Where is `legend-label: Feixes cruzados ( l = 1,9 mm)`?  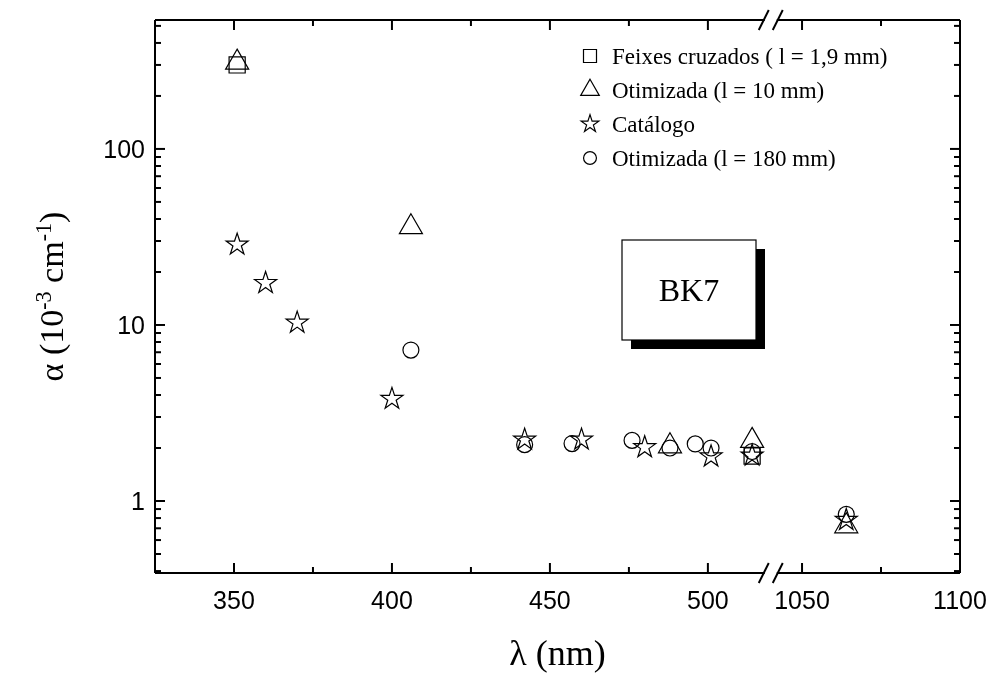 legend-label: Feixes cruzados ( l = 1,9 mm) is located at coordinates (750, 56).